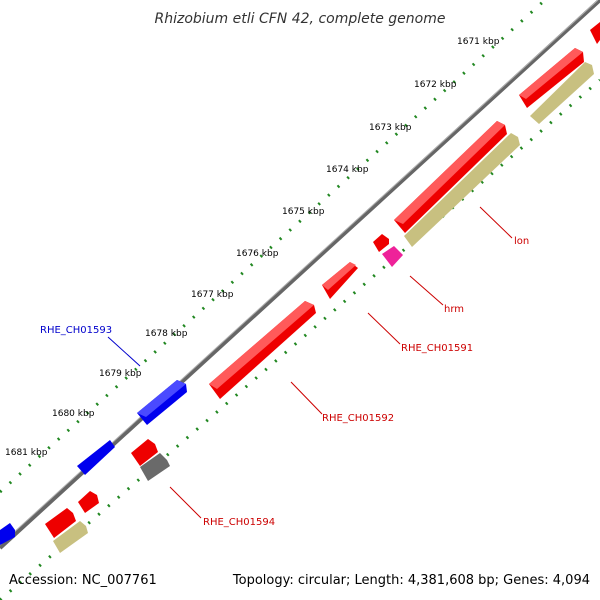 The image size is (600, 600). I want to click on map-title: Rhizobium etli CFN 42, complete genome, so click(300, 19).